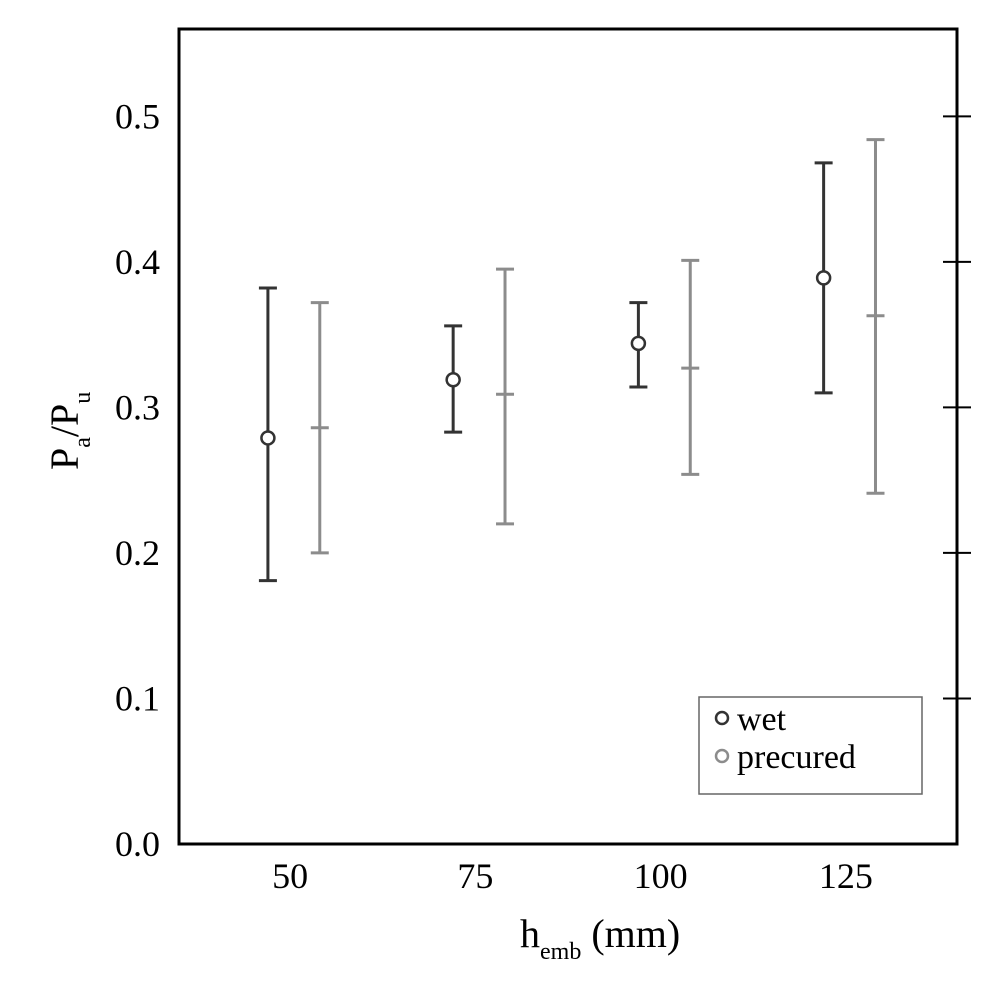 The image size is (1000, 983). What do you see at coordinates (137, 698) in the screenshot?
I see `y-tick-label: 0.1` at bounding box center [137, 698].